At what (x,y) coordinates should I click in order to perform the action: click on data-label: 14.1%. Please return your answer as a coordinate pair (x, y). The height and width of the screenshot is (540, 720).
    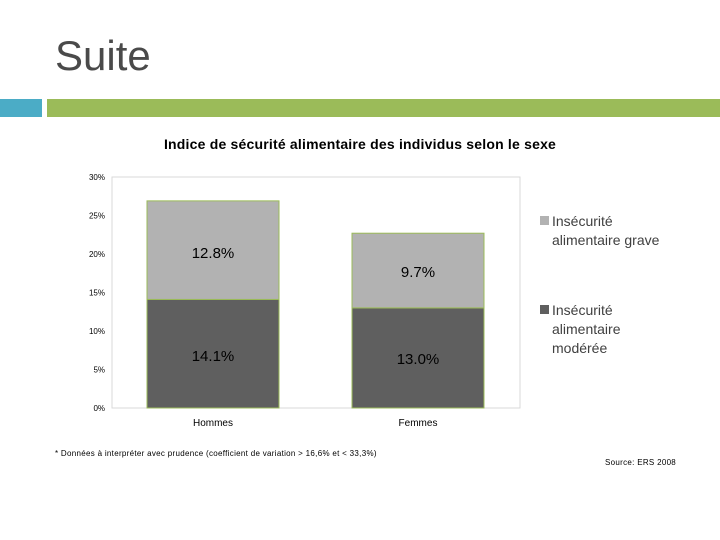
    Looking at the image, I should click on (213, 356).